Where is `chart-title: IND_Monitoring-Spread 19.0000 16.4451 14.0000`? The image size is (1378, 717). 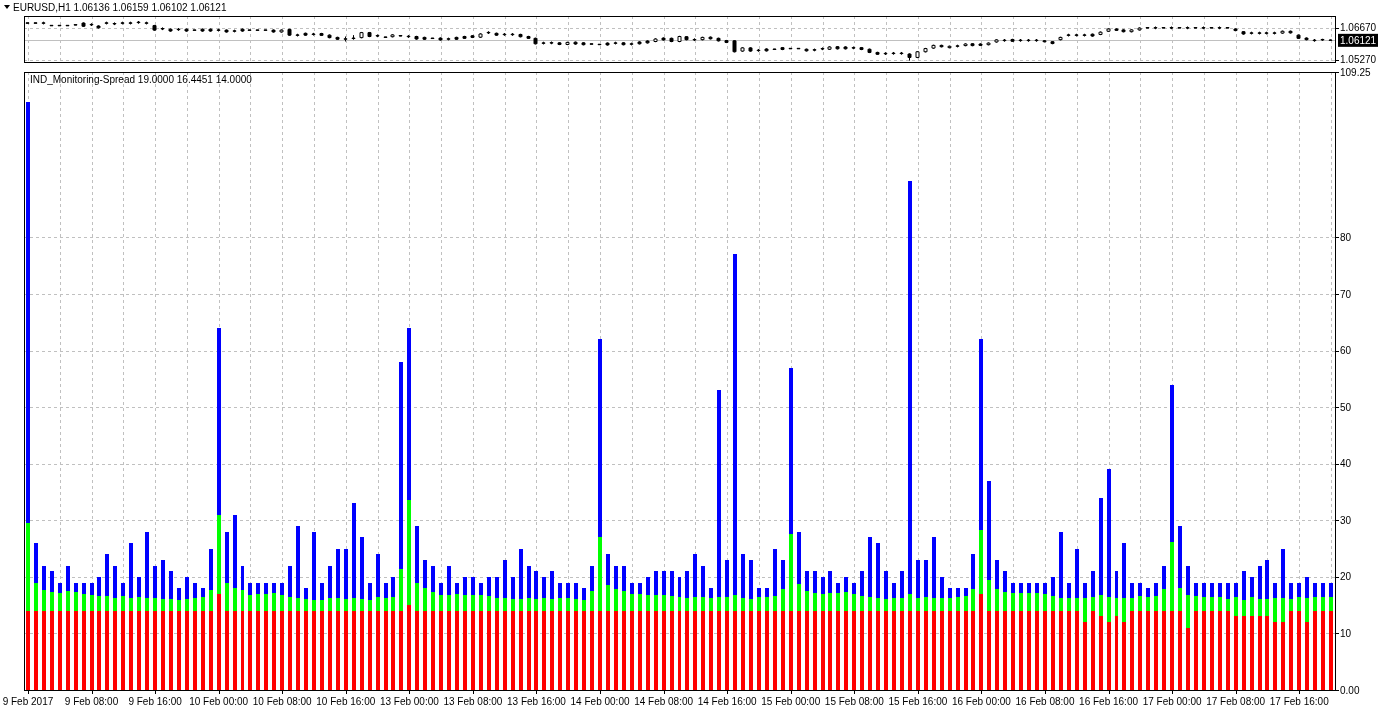
chart-title: IND_Monitoring-Spread 19.0000 16.4451 14.0000 is located at coordinates (141, 79).